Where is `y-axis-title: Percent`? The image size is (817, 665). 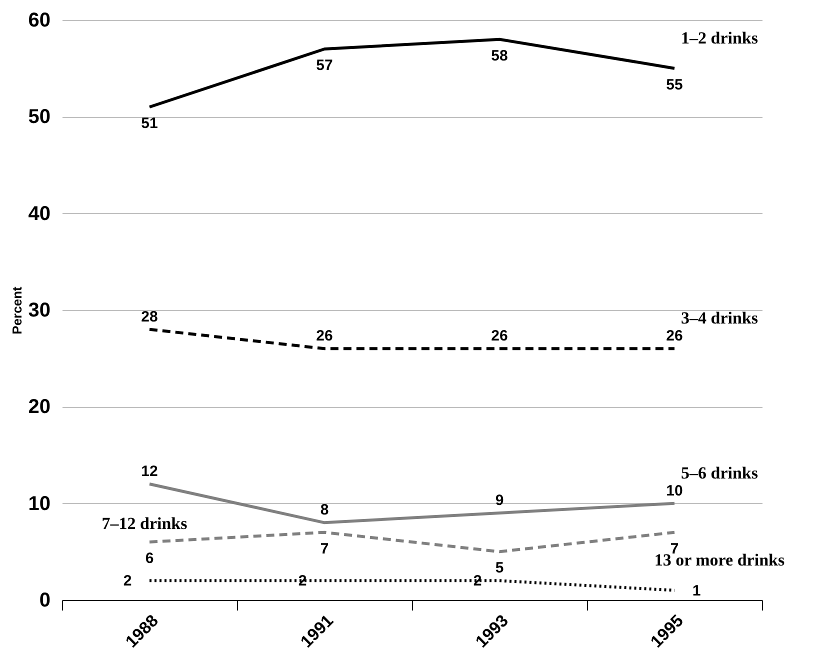 y-axis-title: Percent is located at coordinates (16, 310).